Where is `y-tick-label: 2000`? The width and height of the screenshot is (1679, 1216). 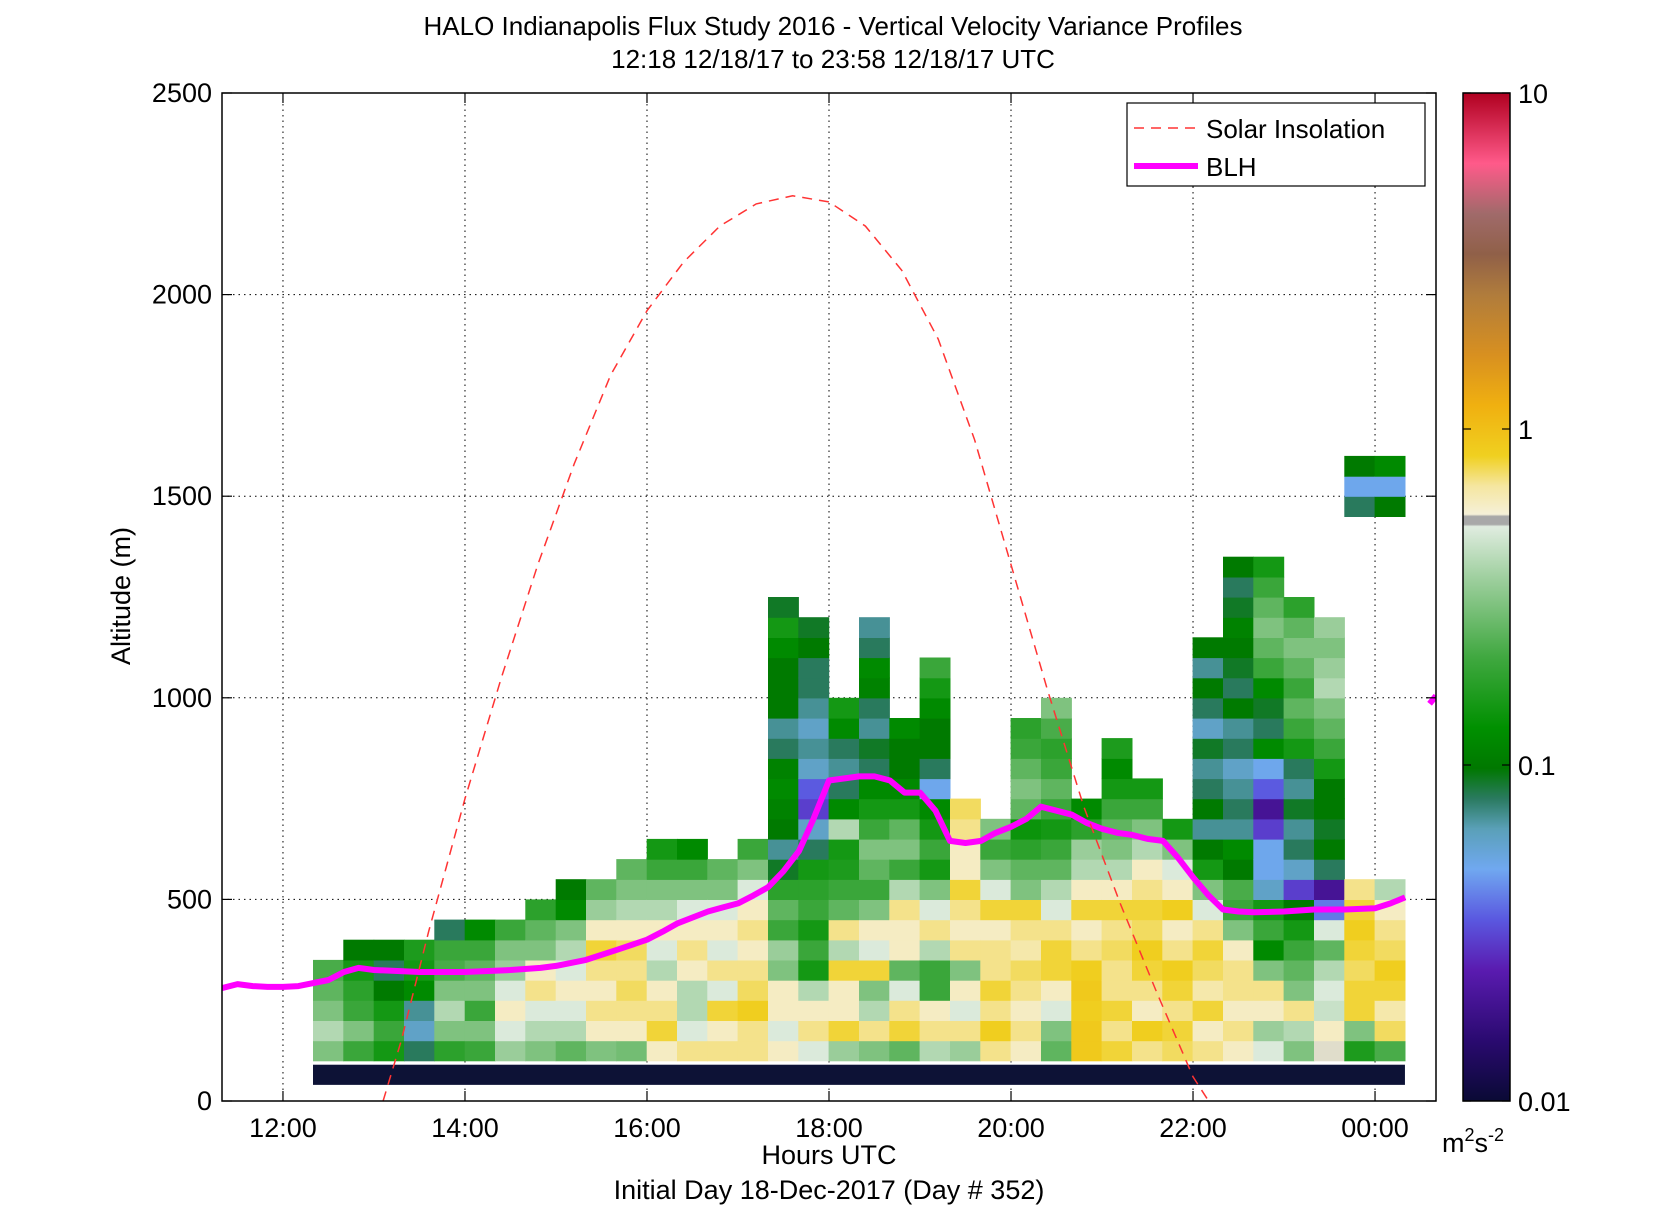
y-tick-label: 2000 is located at coordinates (182, 295).